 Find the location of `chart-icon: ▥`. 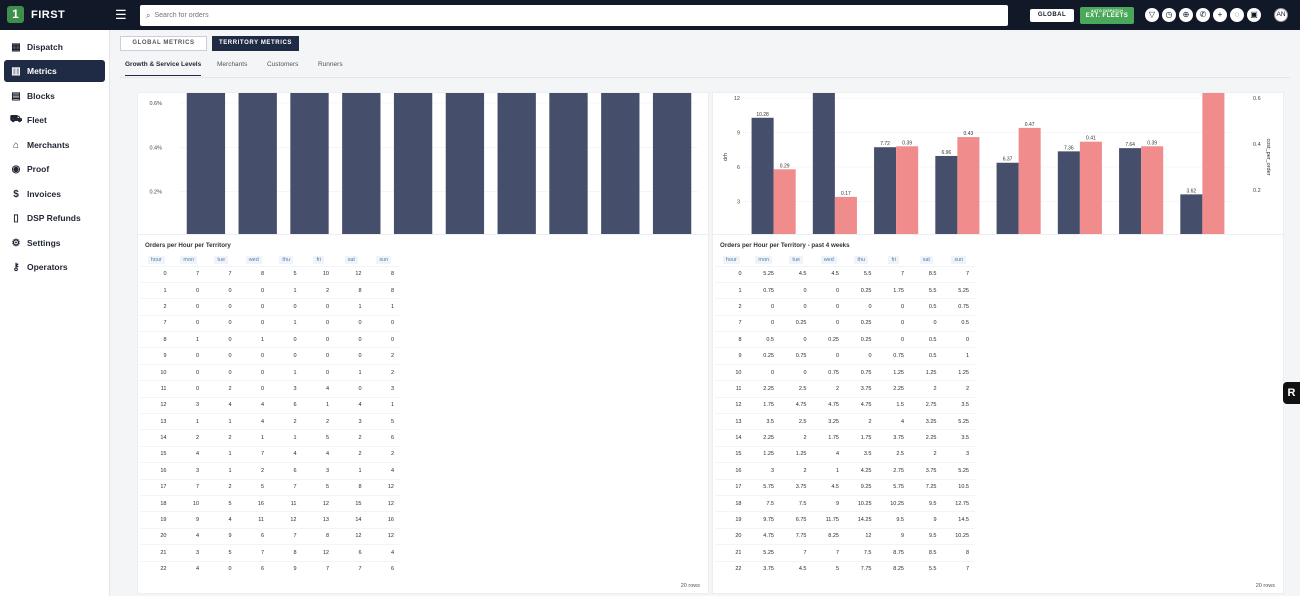

chart-icon: ▥ is located at coordinates (16, 71).